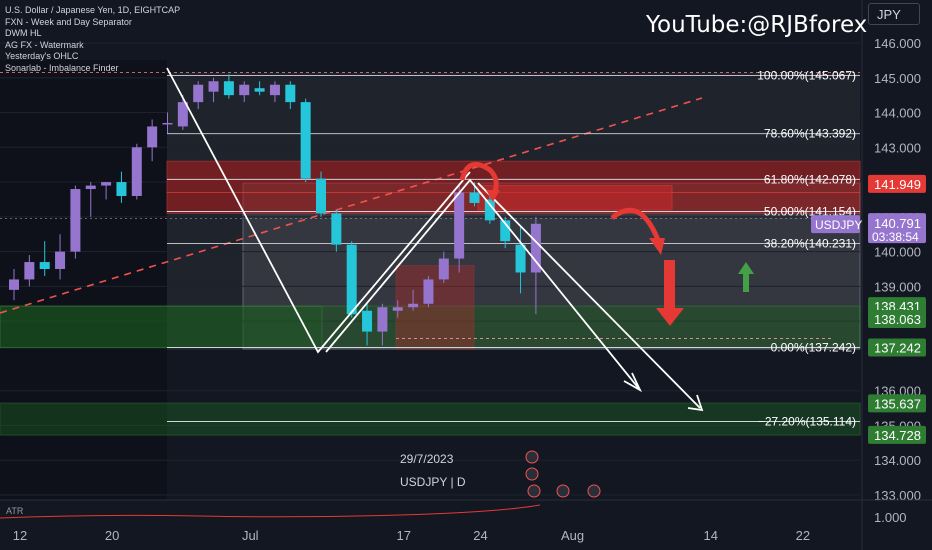 Image resolution: width=932 pixels, height=550 pixels. I want to click on legend-indicator: DWM HL, so click(23, 33).